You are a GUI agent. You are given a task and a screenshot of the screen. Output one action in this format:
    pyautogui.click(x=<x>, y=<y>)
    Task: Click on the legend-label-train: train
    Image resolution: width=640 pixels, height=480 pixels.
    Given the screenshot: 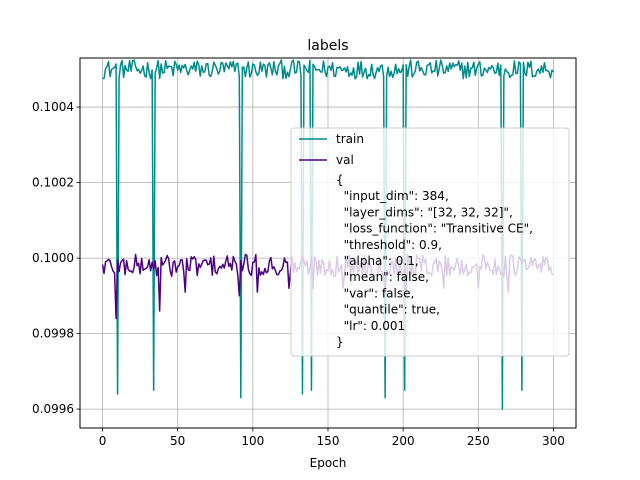 What is the action you would take?
    pyautogui.click(x=350, y=139)
    